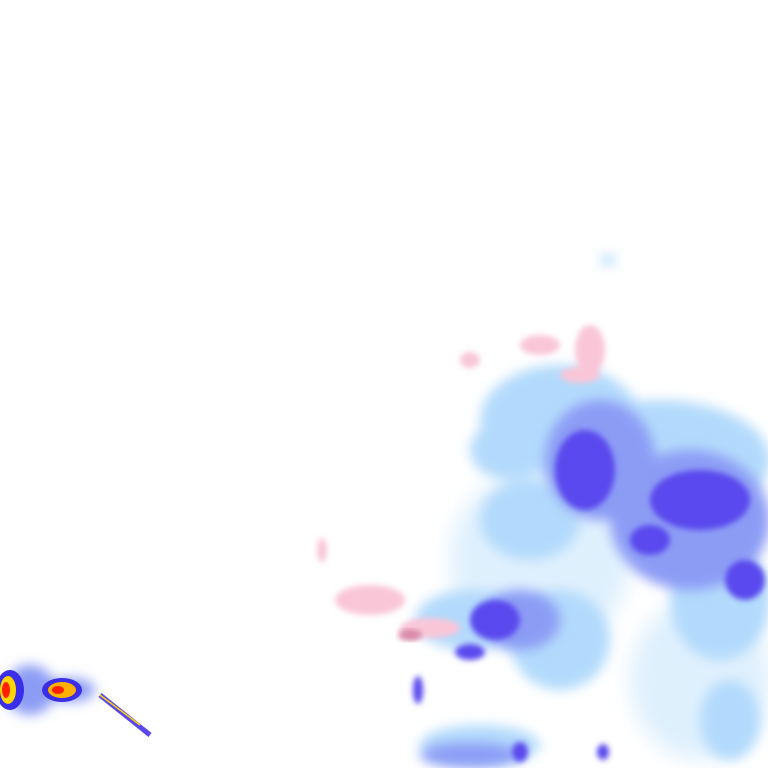  Describe the element at coordinates (410, 635) in the screenshot. I see `mixed-precipitation-heavy` at that location.